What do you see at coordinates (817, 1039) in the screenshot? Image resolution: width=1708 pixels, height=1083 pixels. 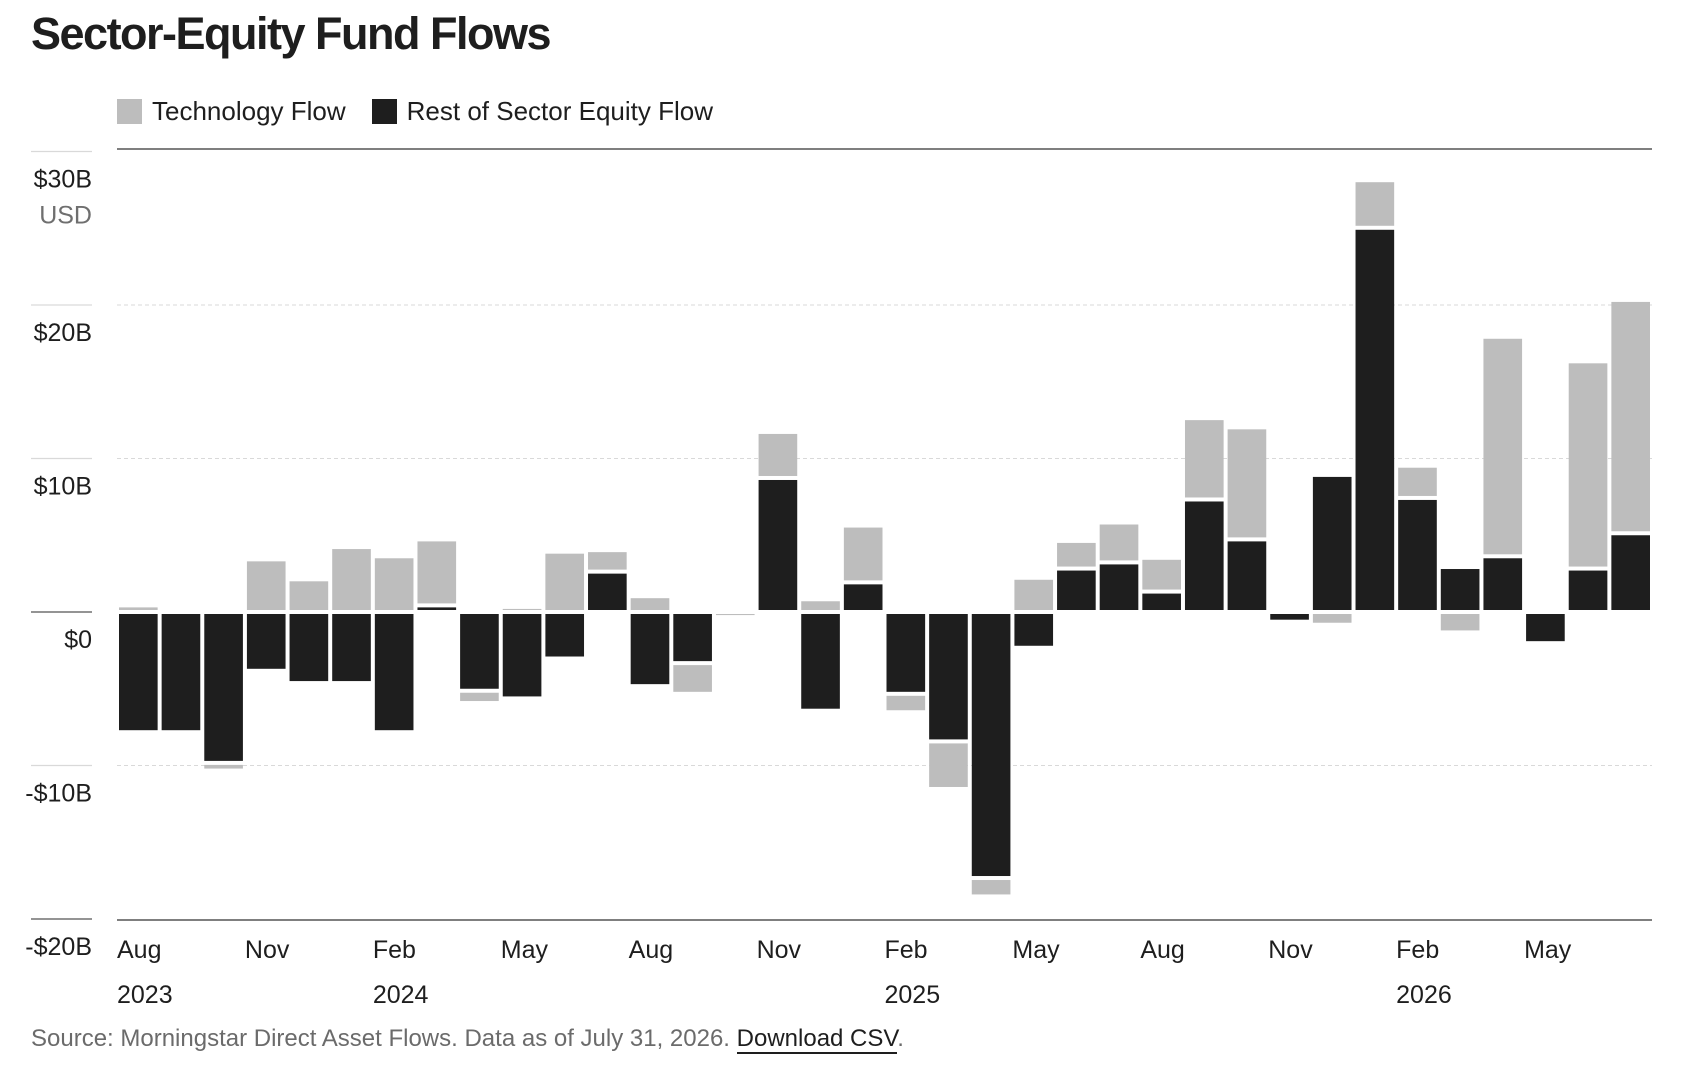 I see `download-csv-link: Download CSV` at bounding box center [817, 1039].